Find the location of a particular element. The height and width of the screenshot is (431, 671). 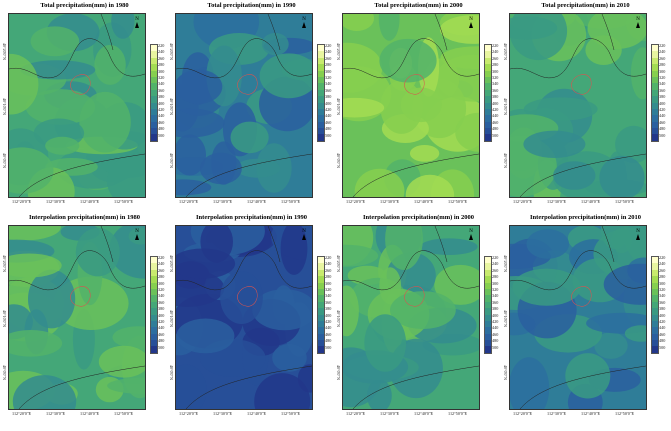

legend-tick-label: 320 is located at coordinates (161, 77).